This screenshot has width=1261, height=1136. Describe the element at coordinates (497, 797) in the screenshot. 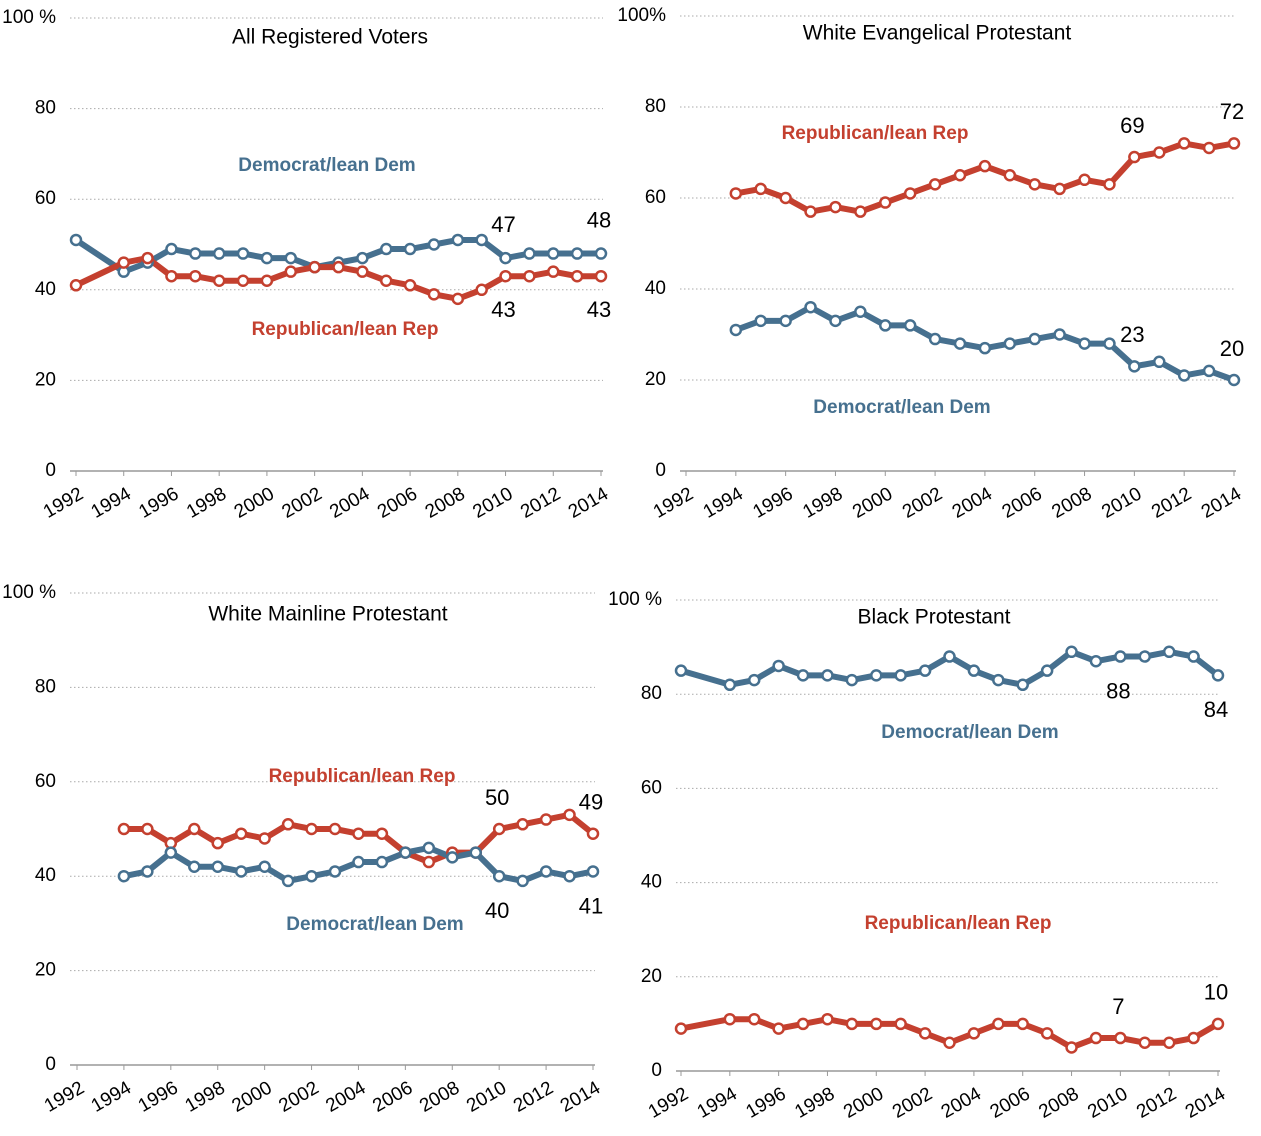

I see `value-label: 50` at that location.